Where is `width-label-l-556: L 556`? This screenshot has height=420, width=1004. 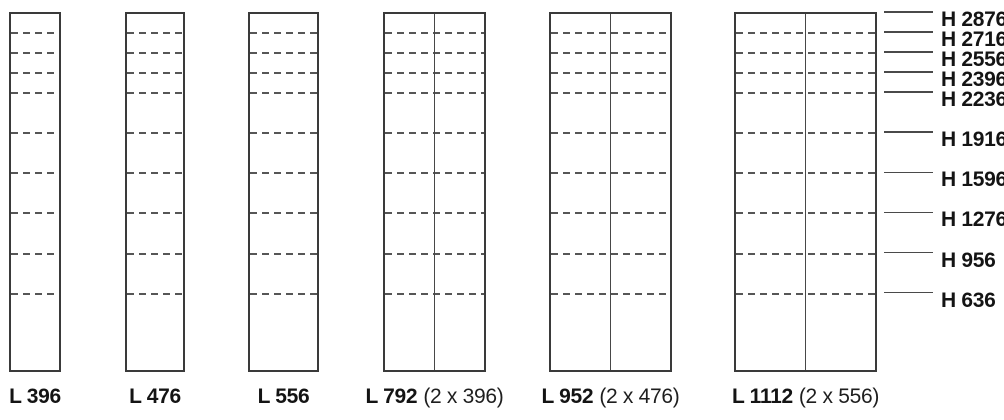
width-label-l-556: L 556 is located at coordinates (283, 397).